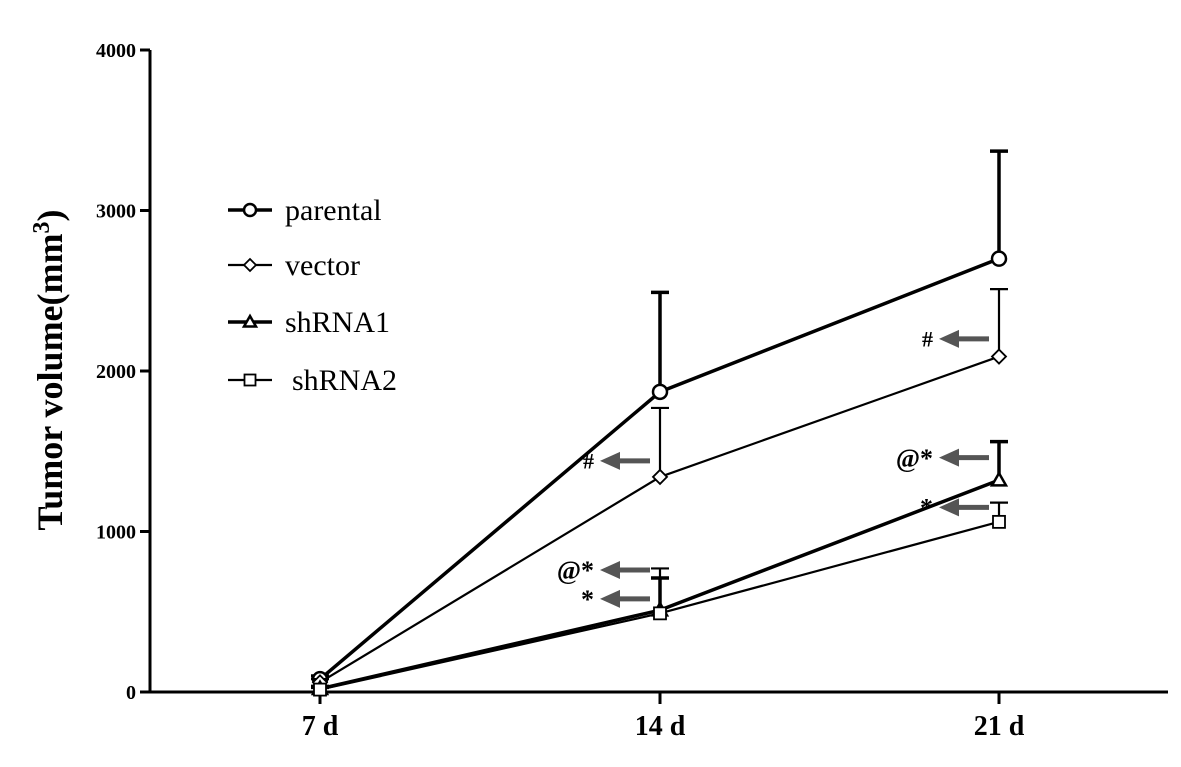  I want to click on legend-label: shRNA1, so click(337, 322).